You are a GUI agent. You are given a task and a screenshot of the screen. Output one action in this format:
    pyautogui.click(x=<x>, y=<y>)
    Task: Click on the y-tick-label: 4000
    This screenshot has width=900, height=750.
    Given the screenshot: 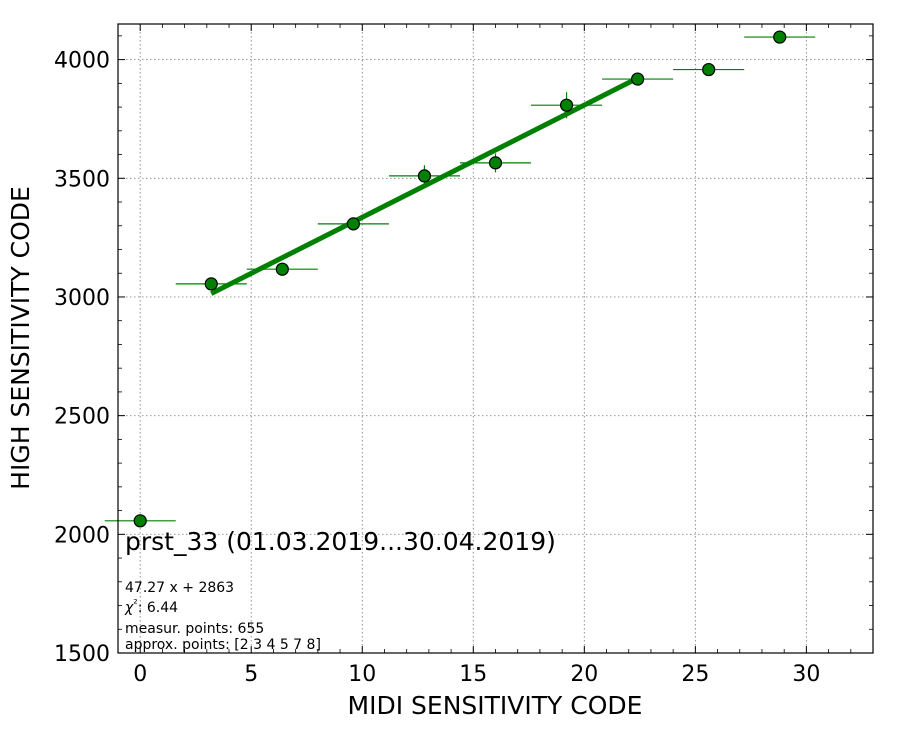 What is the action you would take?
    pyautogui.click(x=82, y=61)
    